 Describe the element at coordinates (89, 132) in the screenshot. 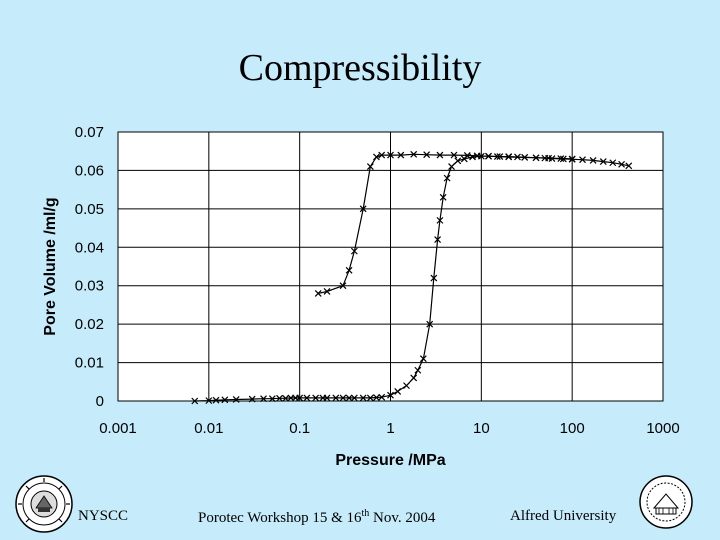

I see `y-tick-label: 0.07` at that location.